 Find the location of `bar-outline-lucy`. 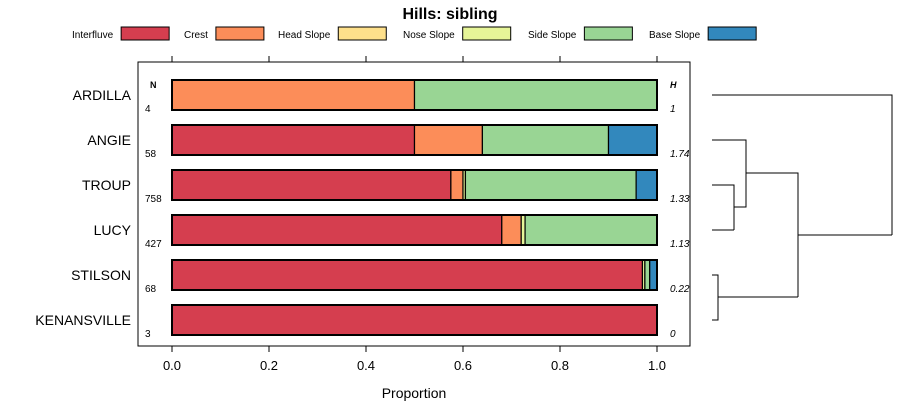

bar-outline-lucy is located at coordinates (414, 230).